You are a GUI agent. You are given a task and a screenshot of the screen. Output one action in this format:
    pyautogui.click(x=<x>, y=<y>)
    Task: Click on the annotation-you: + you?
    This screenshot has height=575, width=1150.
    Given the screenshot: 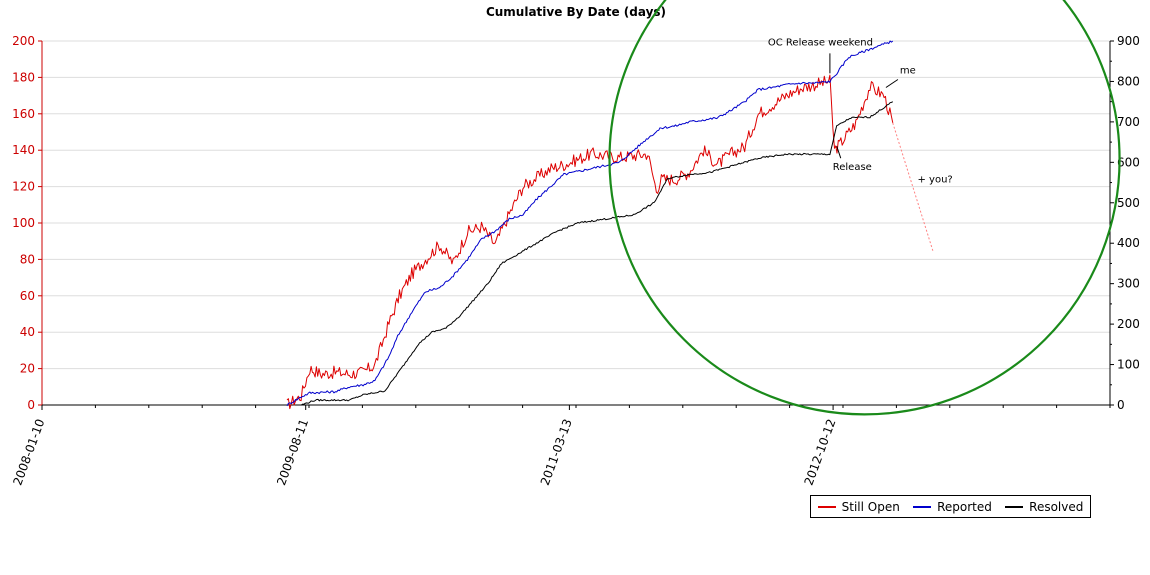 What is the action you would take?
    pyautogui.click(x=935, y=180)
    